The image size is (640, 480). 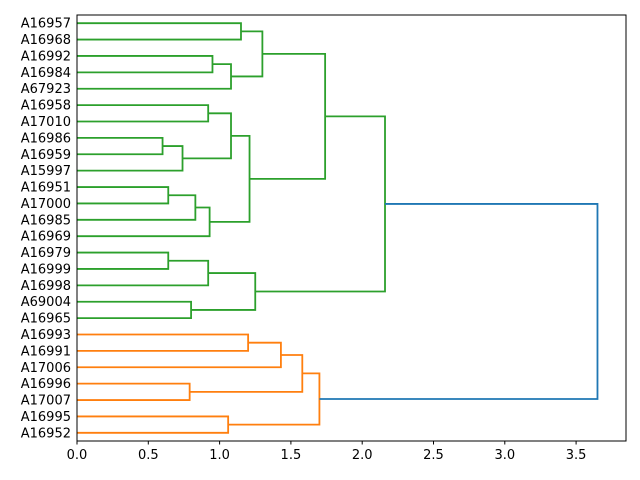 I want to click on leaf-label: A16995, so click(x=46, y=417).